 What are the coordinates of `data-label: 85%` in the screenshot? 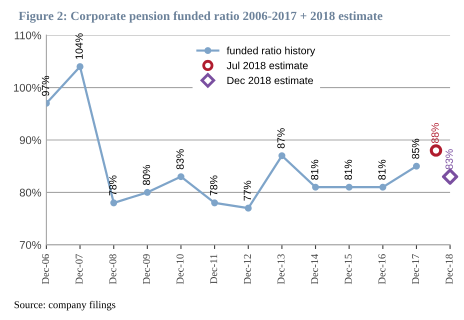 It's located at (416, 148).